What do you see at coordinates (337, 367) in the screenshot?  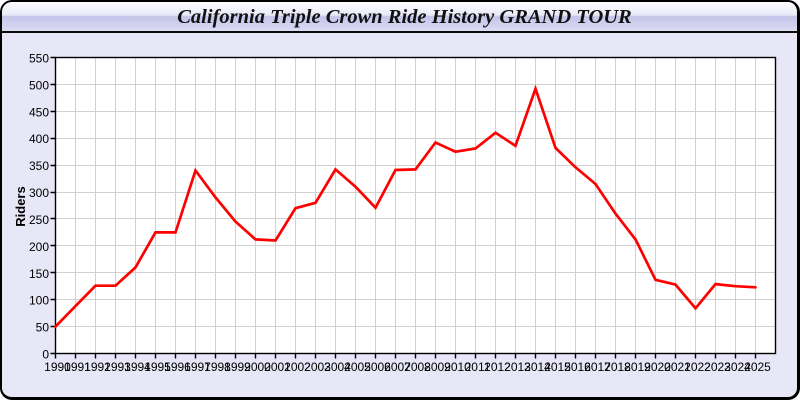 I see `svg-text: 2004` at bounding box center [337, 367].